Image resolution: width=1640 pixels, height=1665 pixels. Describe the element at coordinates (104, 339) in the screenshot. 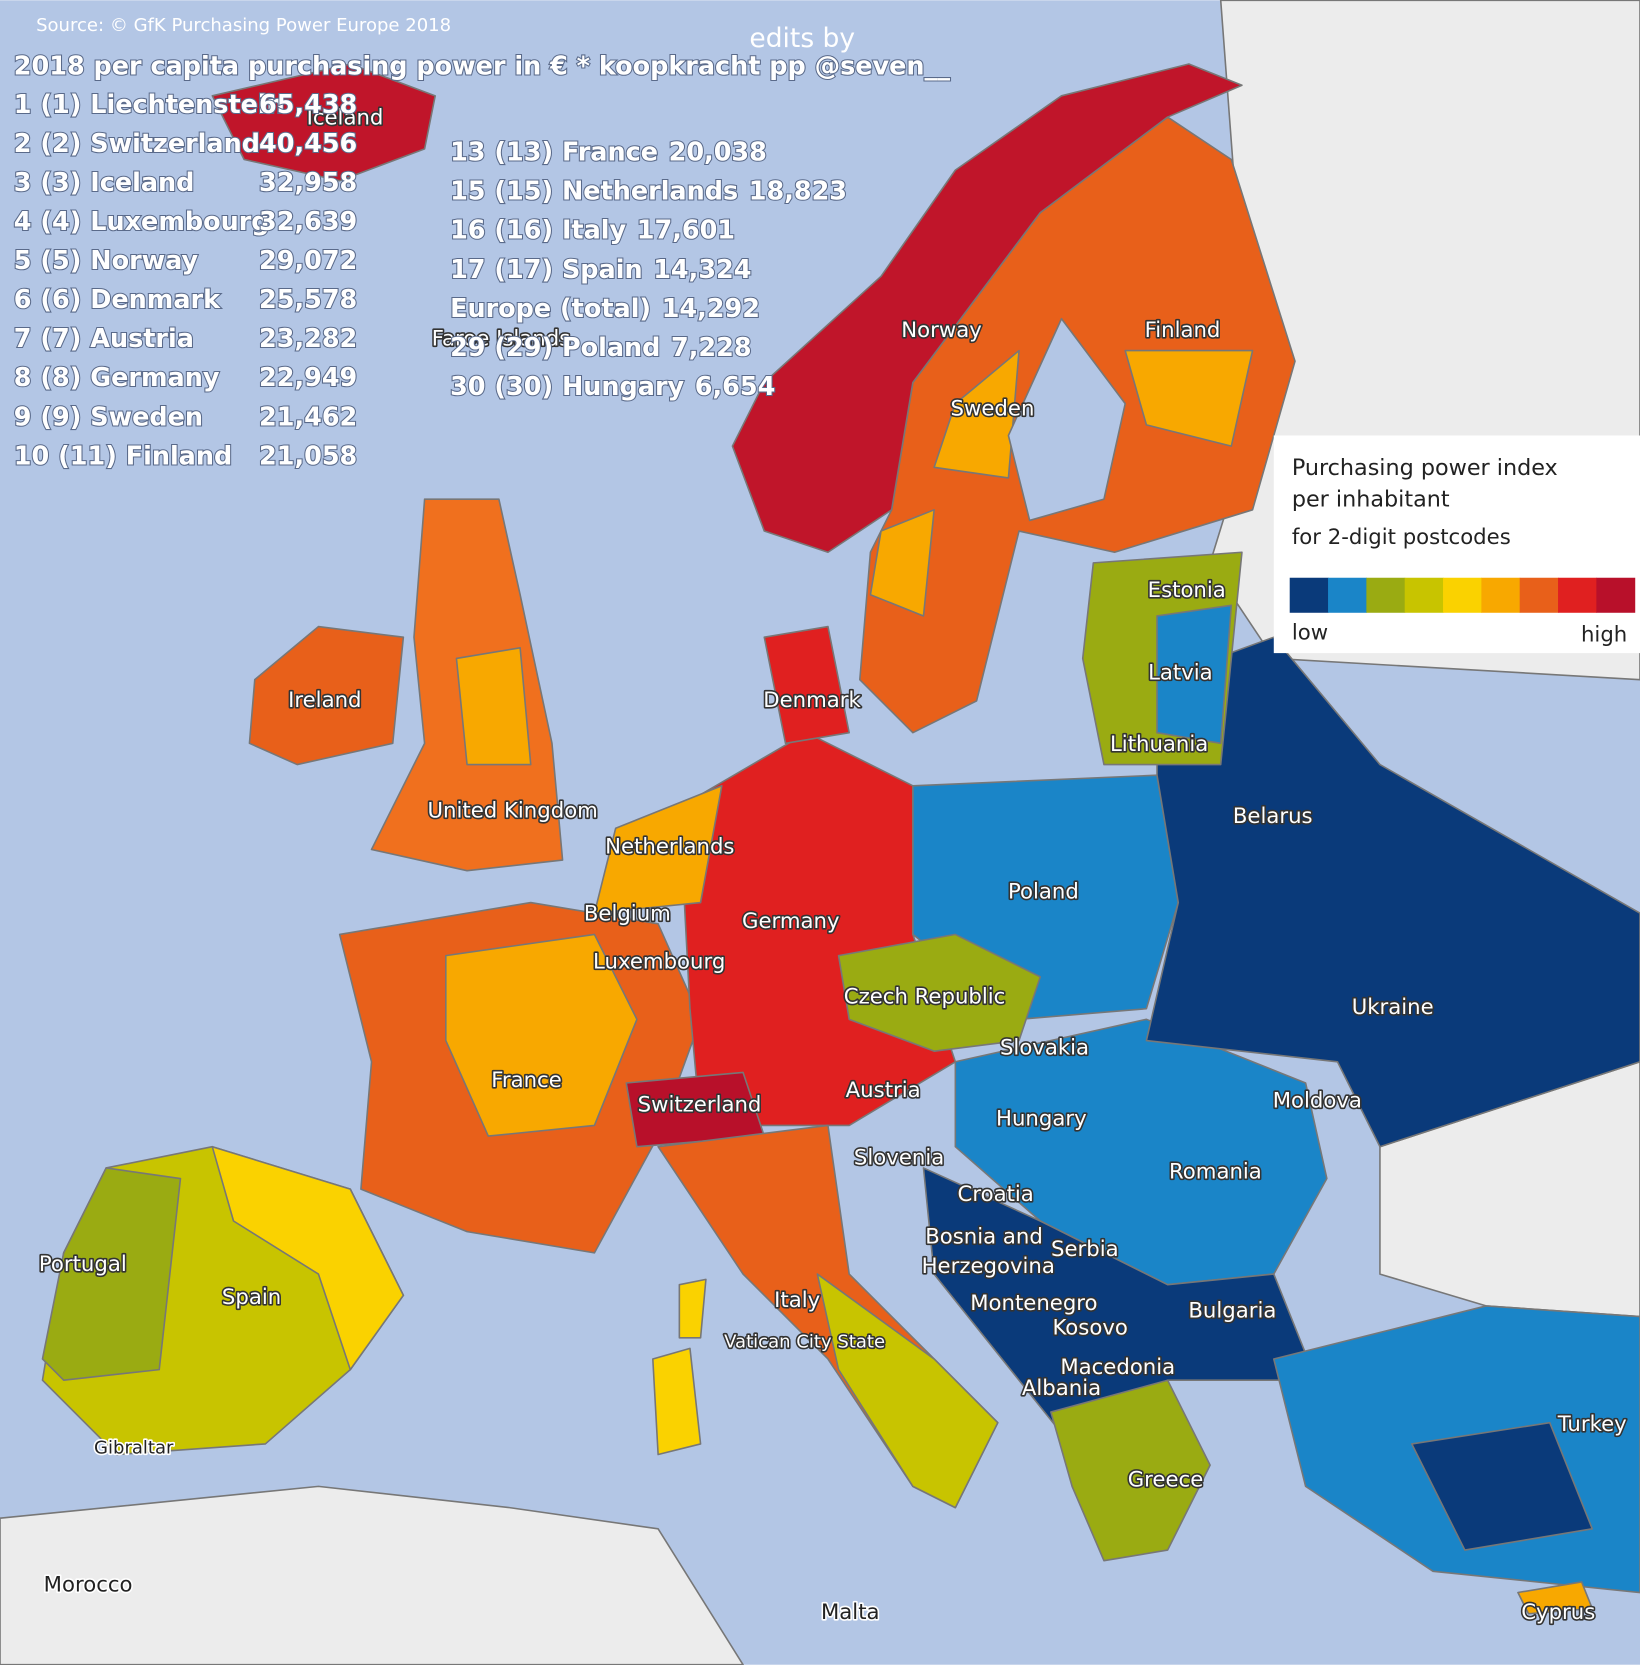

I see `ranking-name: 7 (7) Austria` at that location.